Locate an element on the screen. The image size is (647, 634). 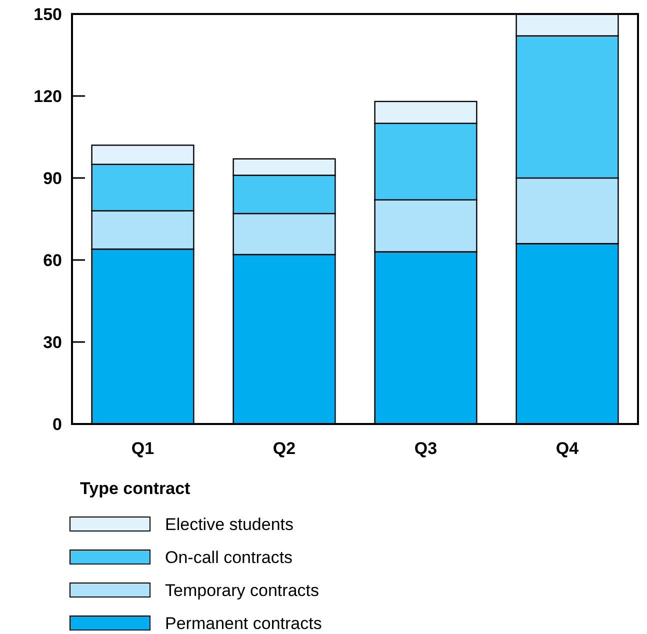
y-tick-label: 30 is located at coordinates (52, 342).